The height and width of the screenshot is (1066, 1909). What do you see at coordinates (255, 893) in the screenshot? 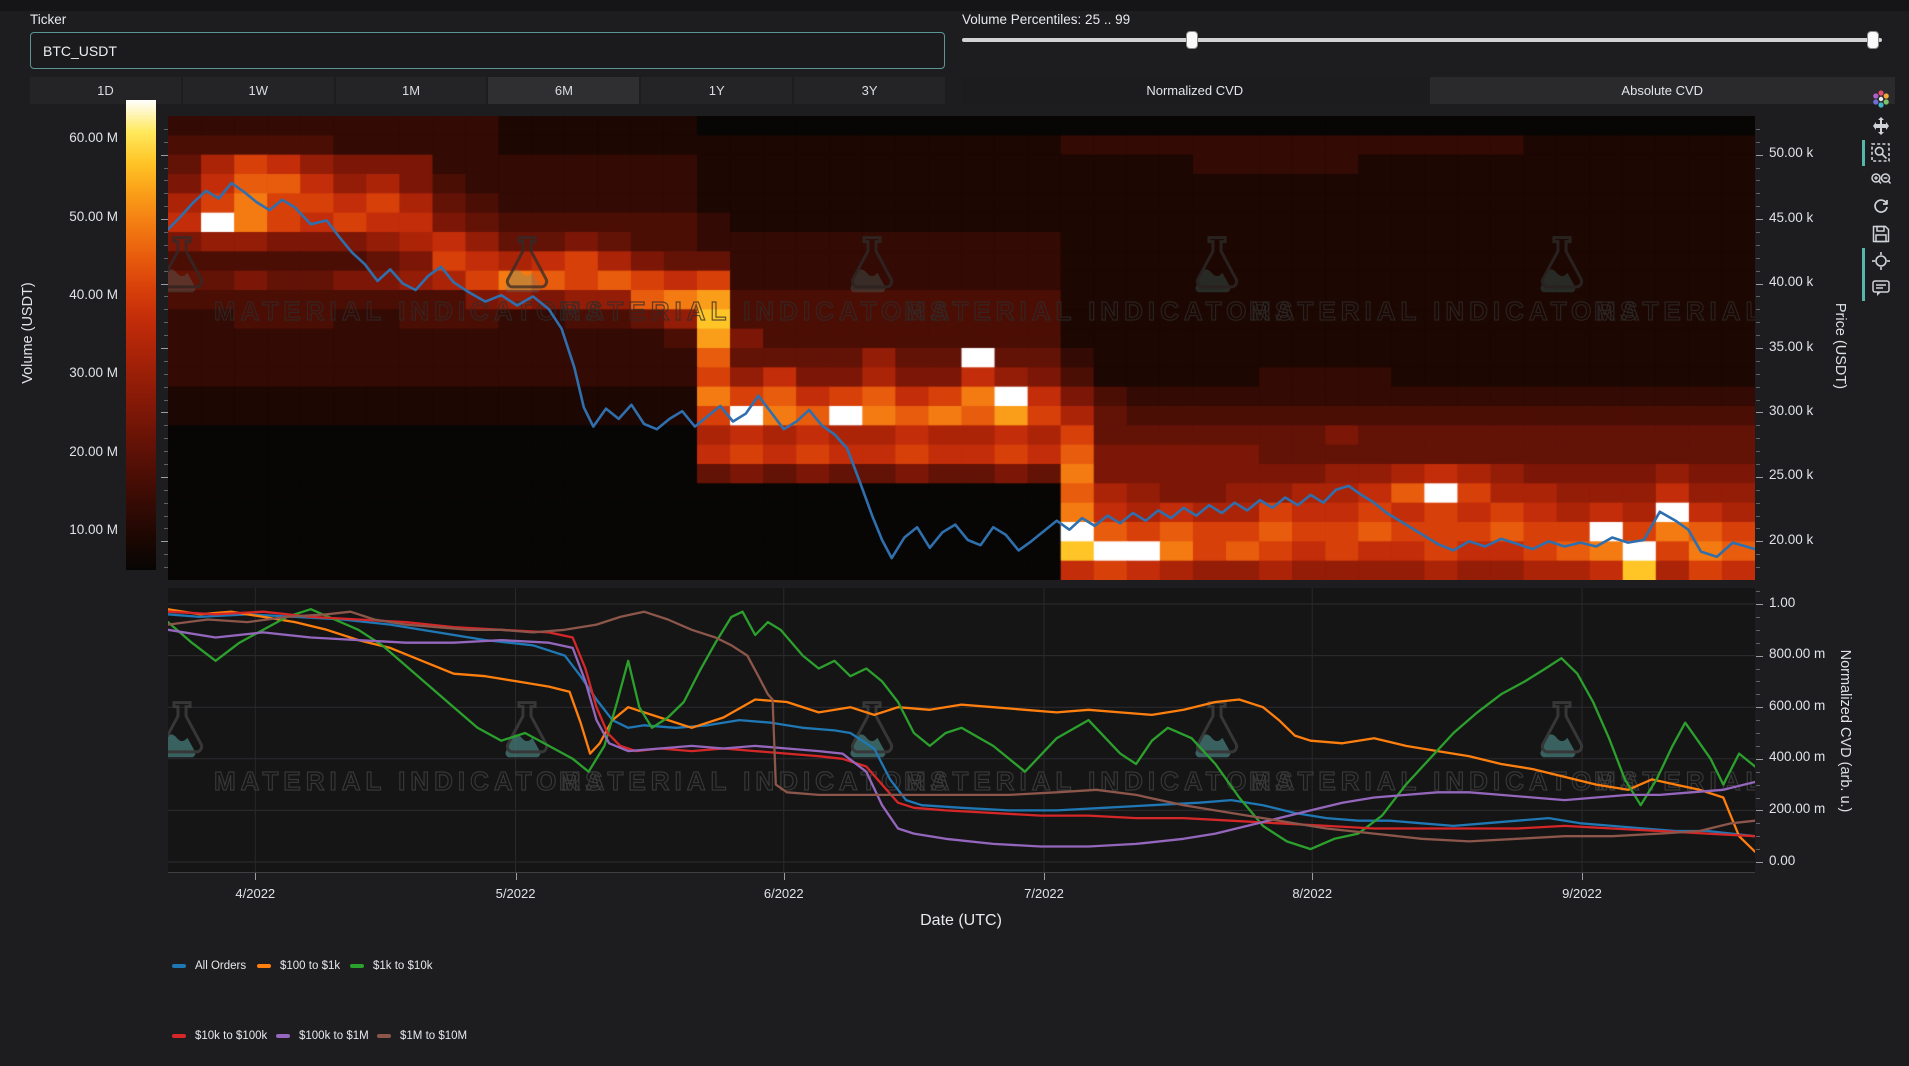
I see `x-axis-tick-label: 4/2022` at bounding box center [255, 893].